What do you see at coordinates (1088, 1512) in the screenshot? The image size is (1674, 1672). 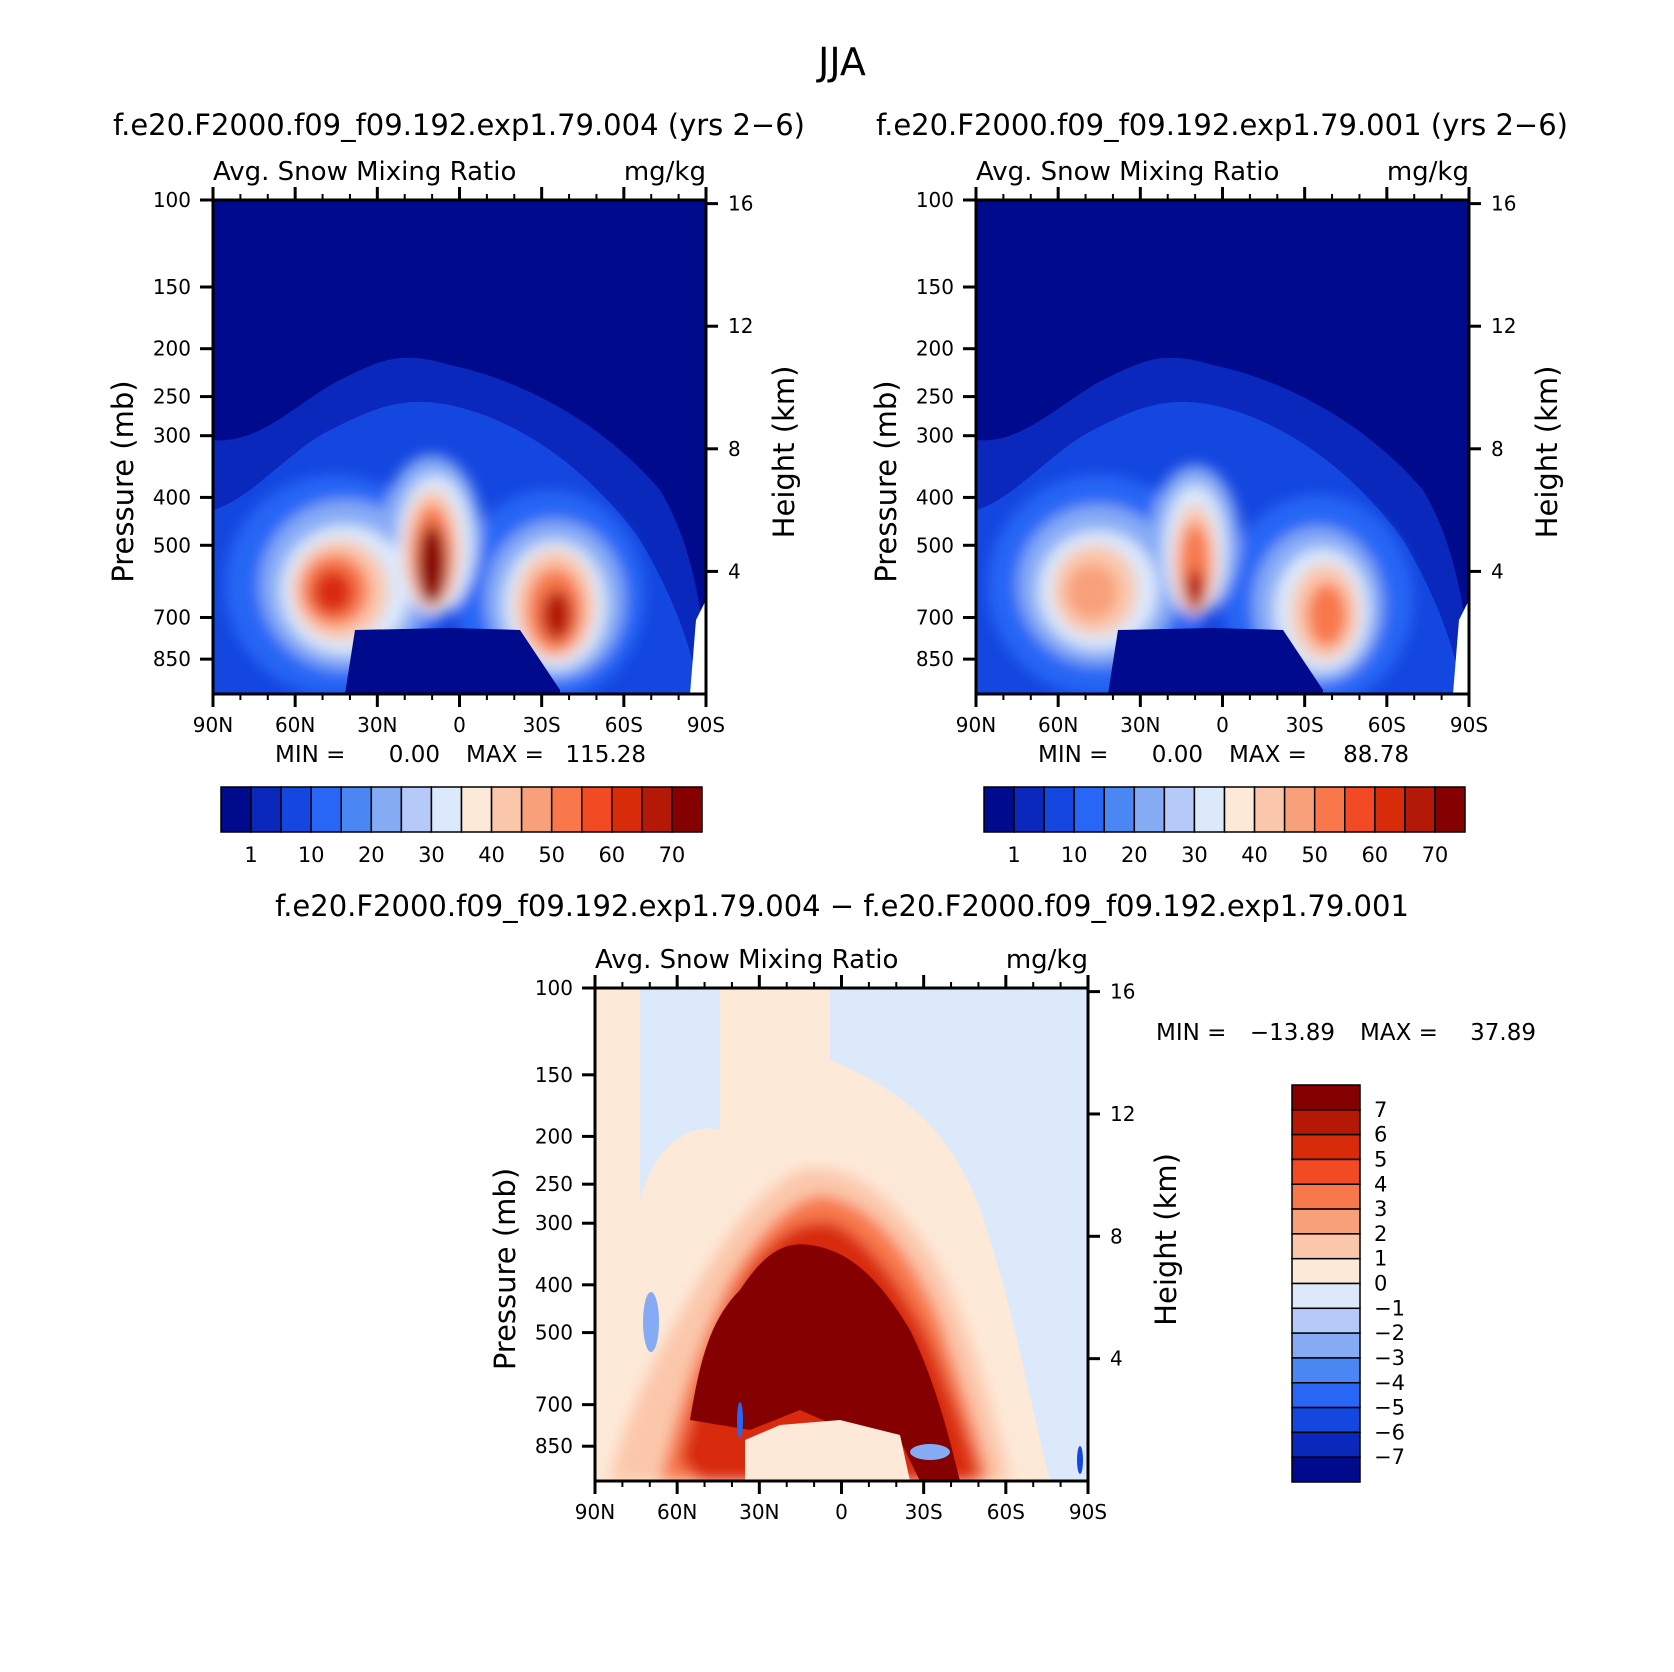 I see `x-tick-label: 90S` at bounding box center [1088, 1512].